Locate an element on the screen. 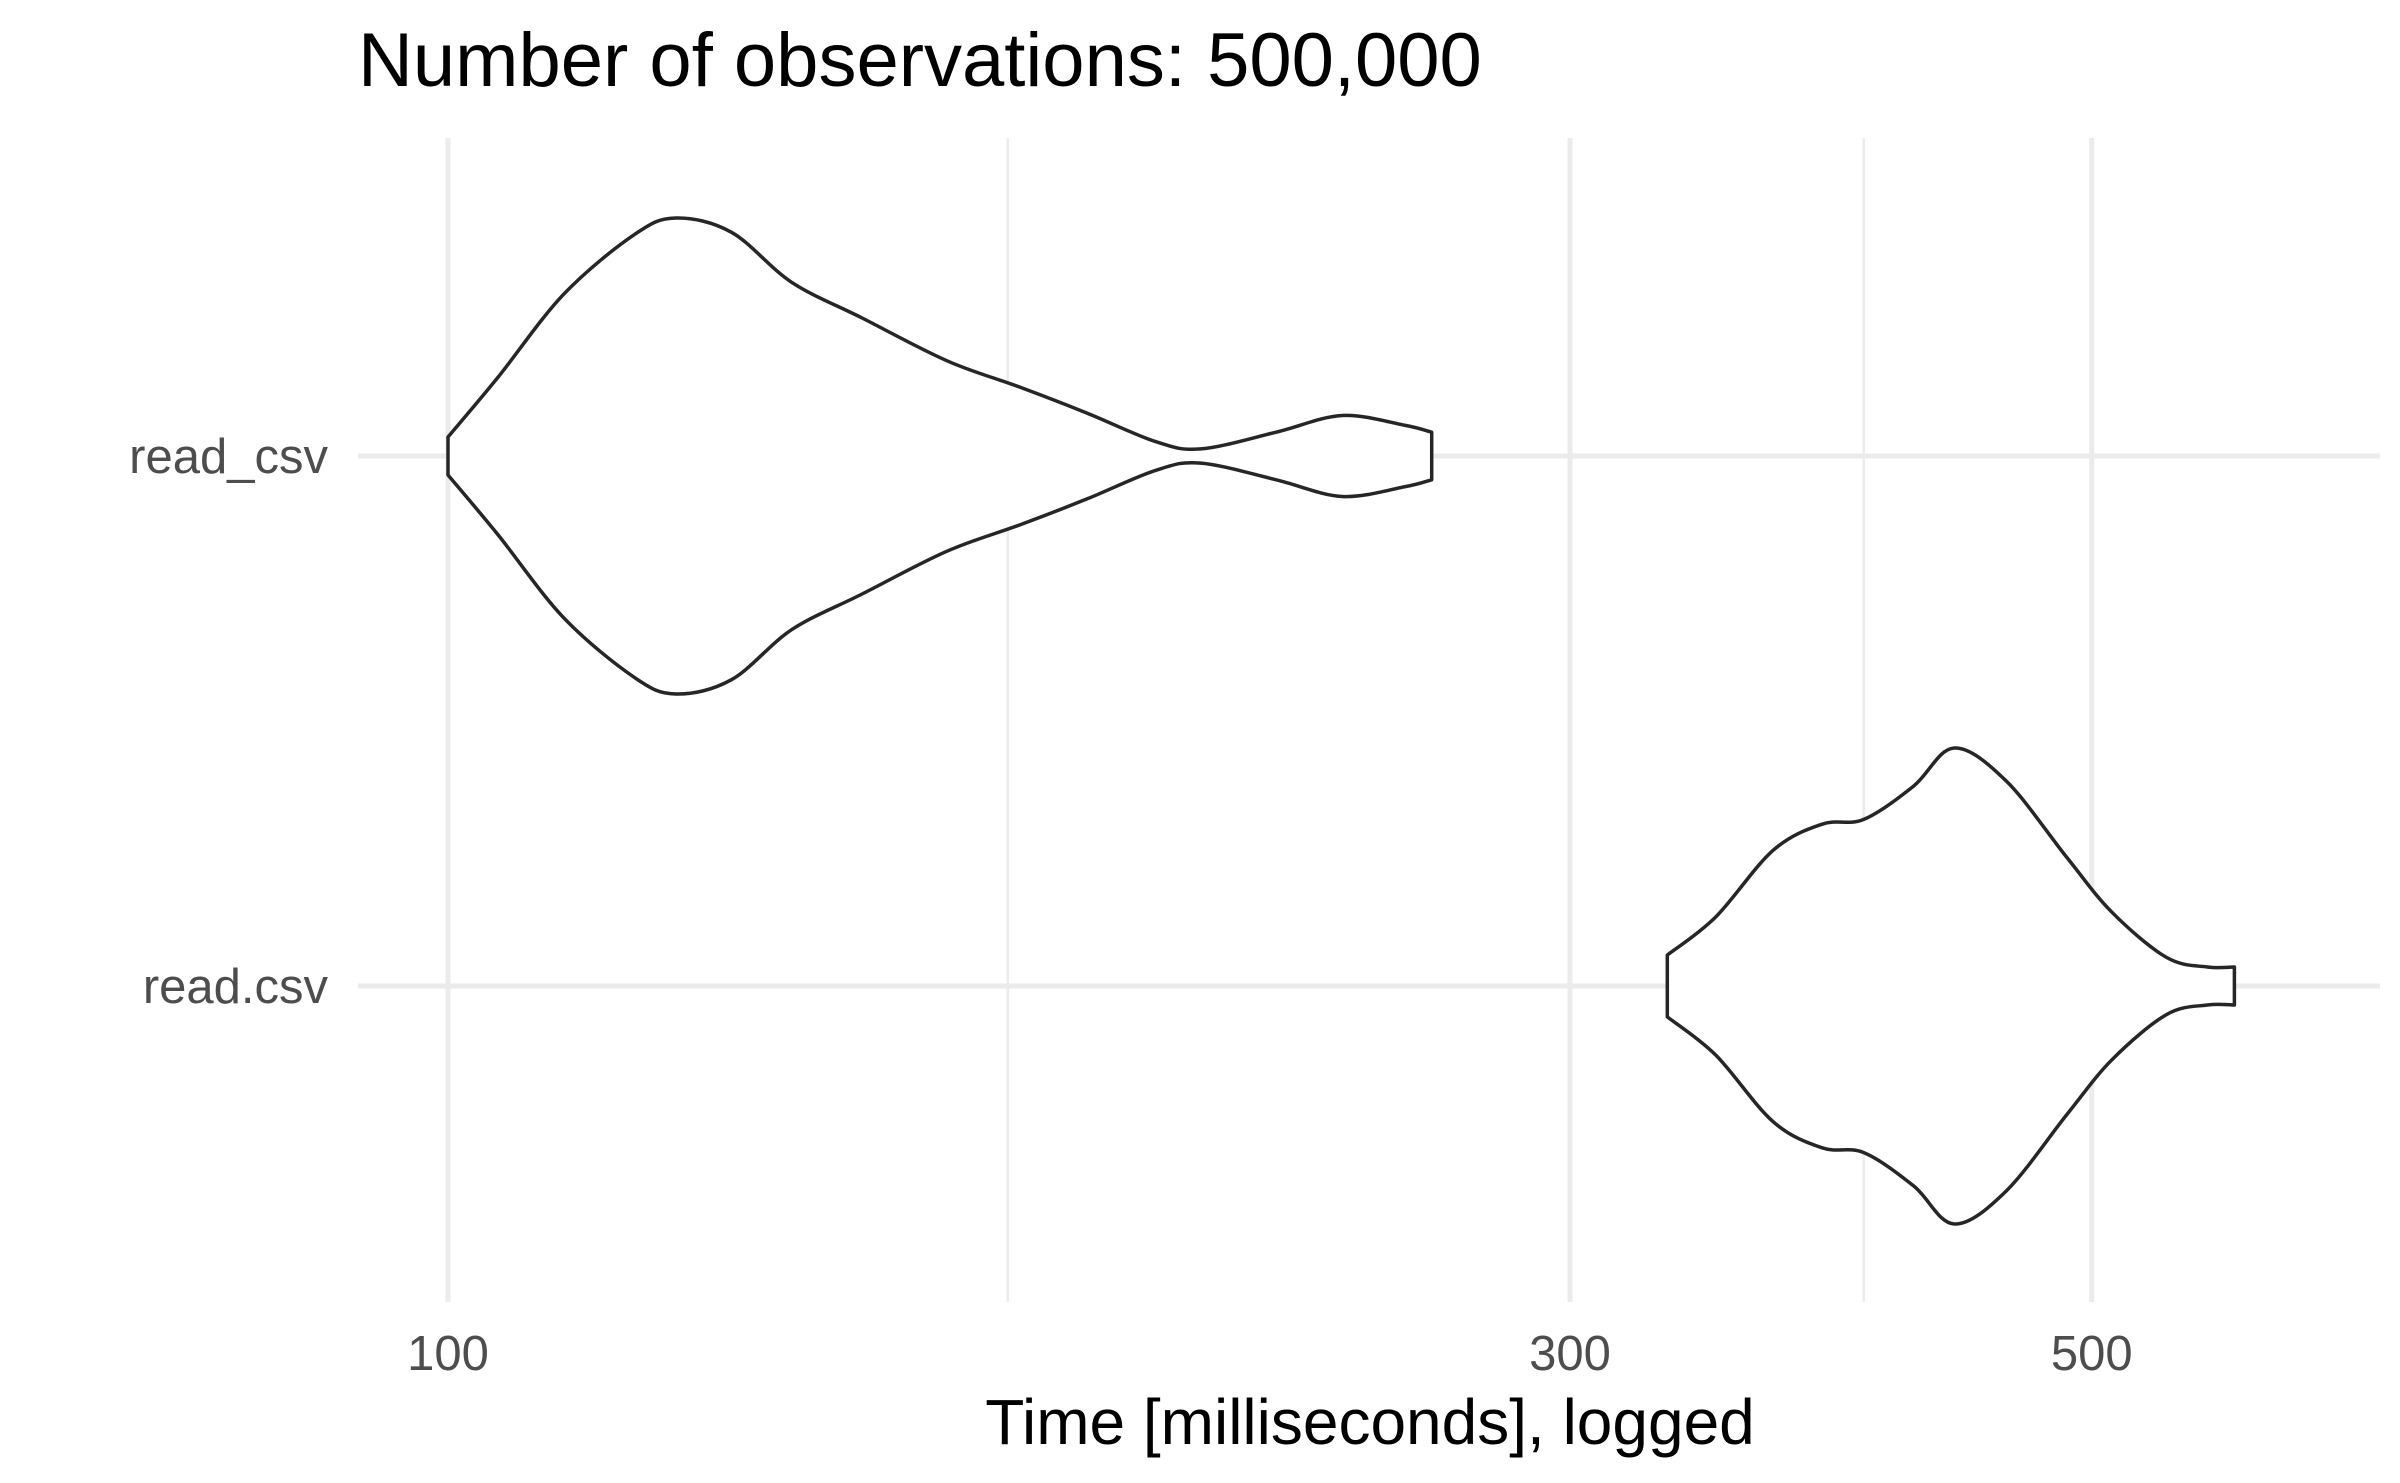  y-tick-label: read_csv is located at coordinates (228, 457).